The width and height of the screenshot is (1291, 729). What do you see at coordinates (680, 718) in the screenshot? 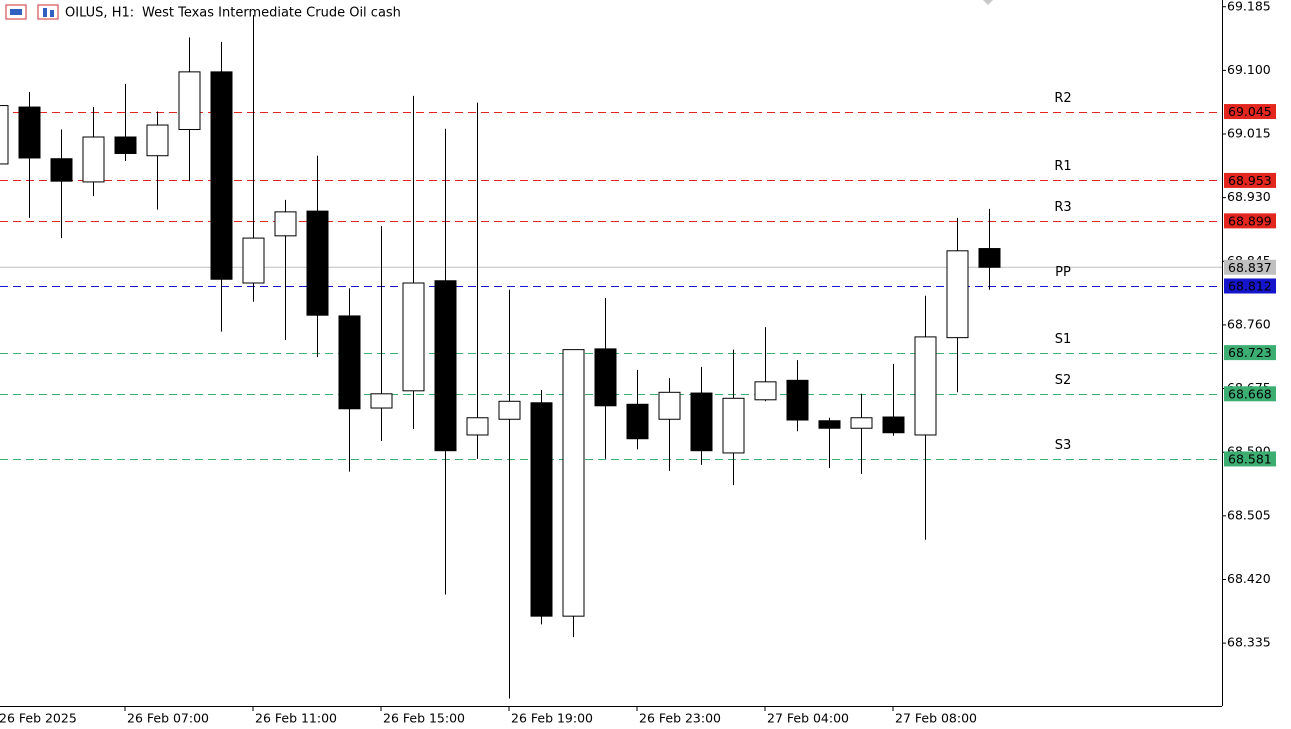
I see `x-tick-label: 26 Feb 23:00` at bounding box center [680, 718].